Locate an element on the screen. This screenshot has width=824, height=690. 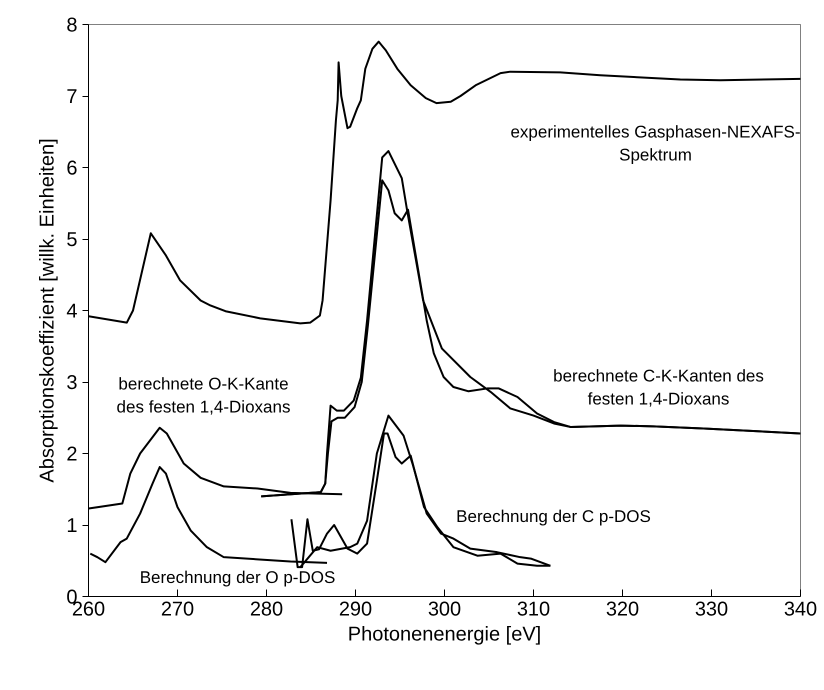
annotation: Berechnung der O p-DOS is located at coordinates (238, 577).